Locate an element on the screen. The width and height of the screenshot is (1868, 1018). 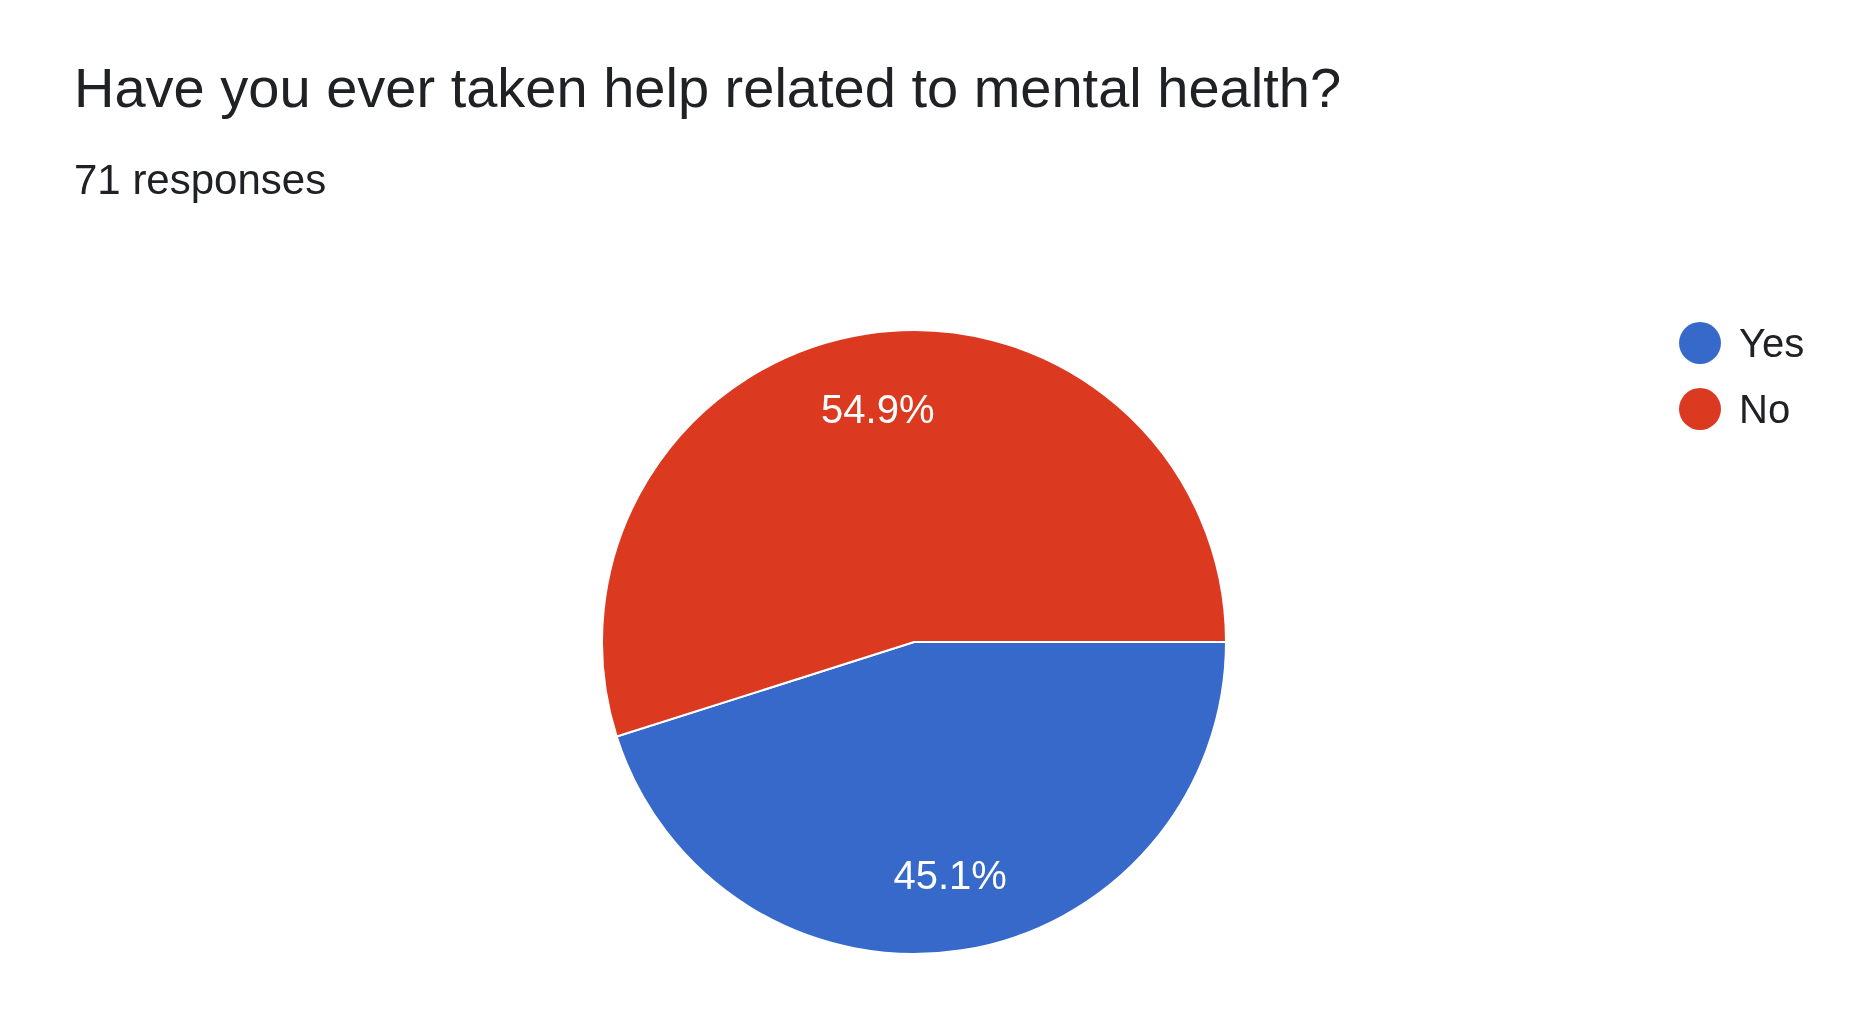
legend-label: Yes is located at coordinates (1772, 343).